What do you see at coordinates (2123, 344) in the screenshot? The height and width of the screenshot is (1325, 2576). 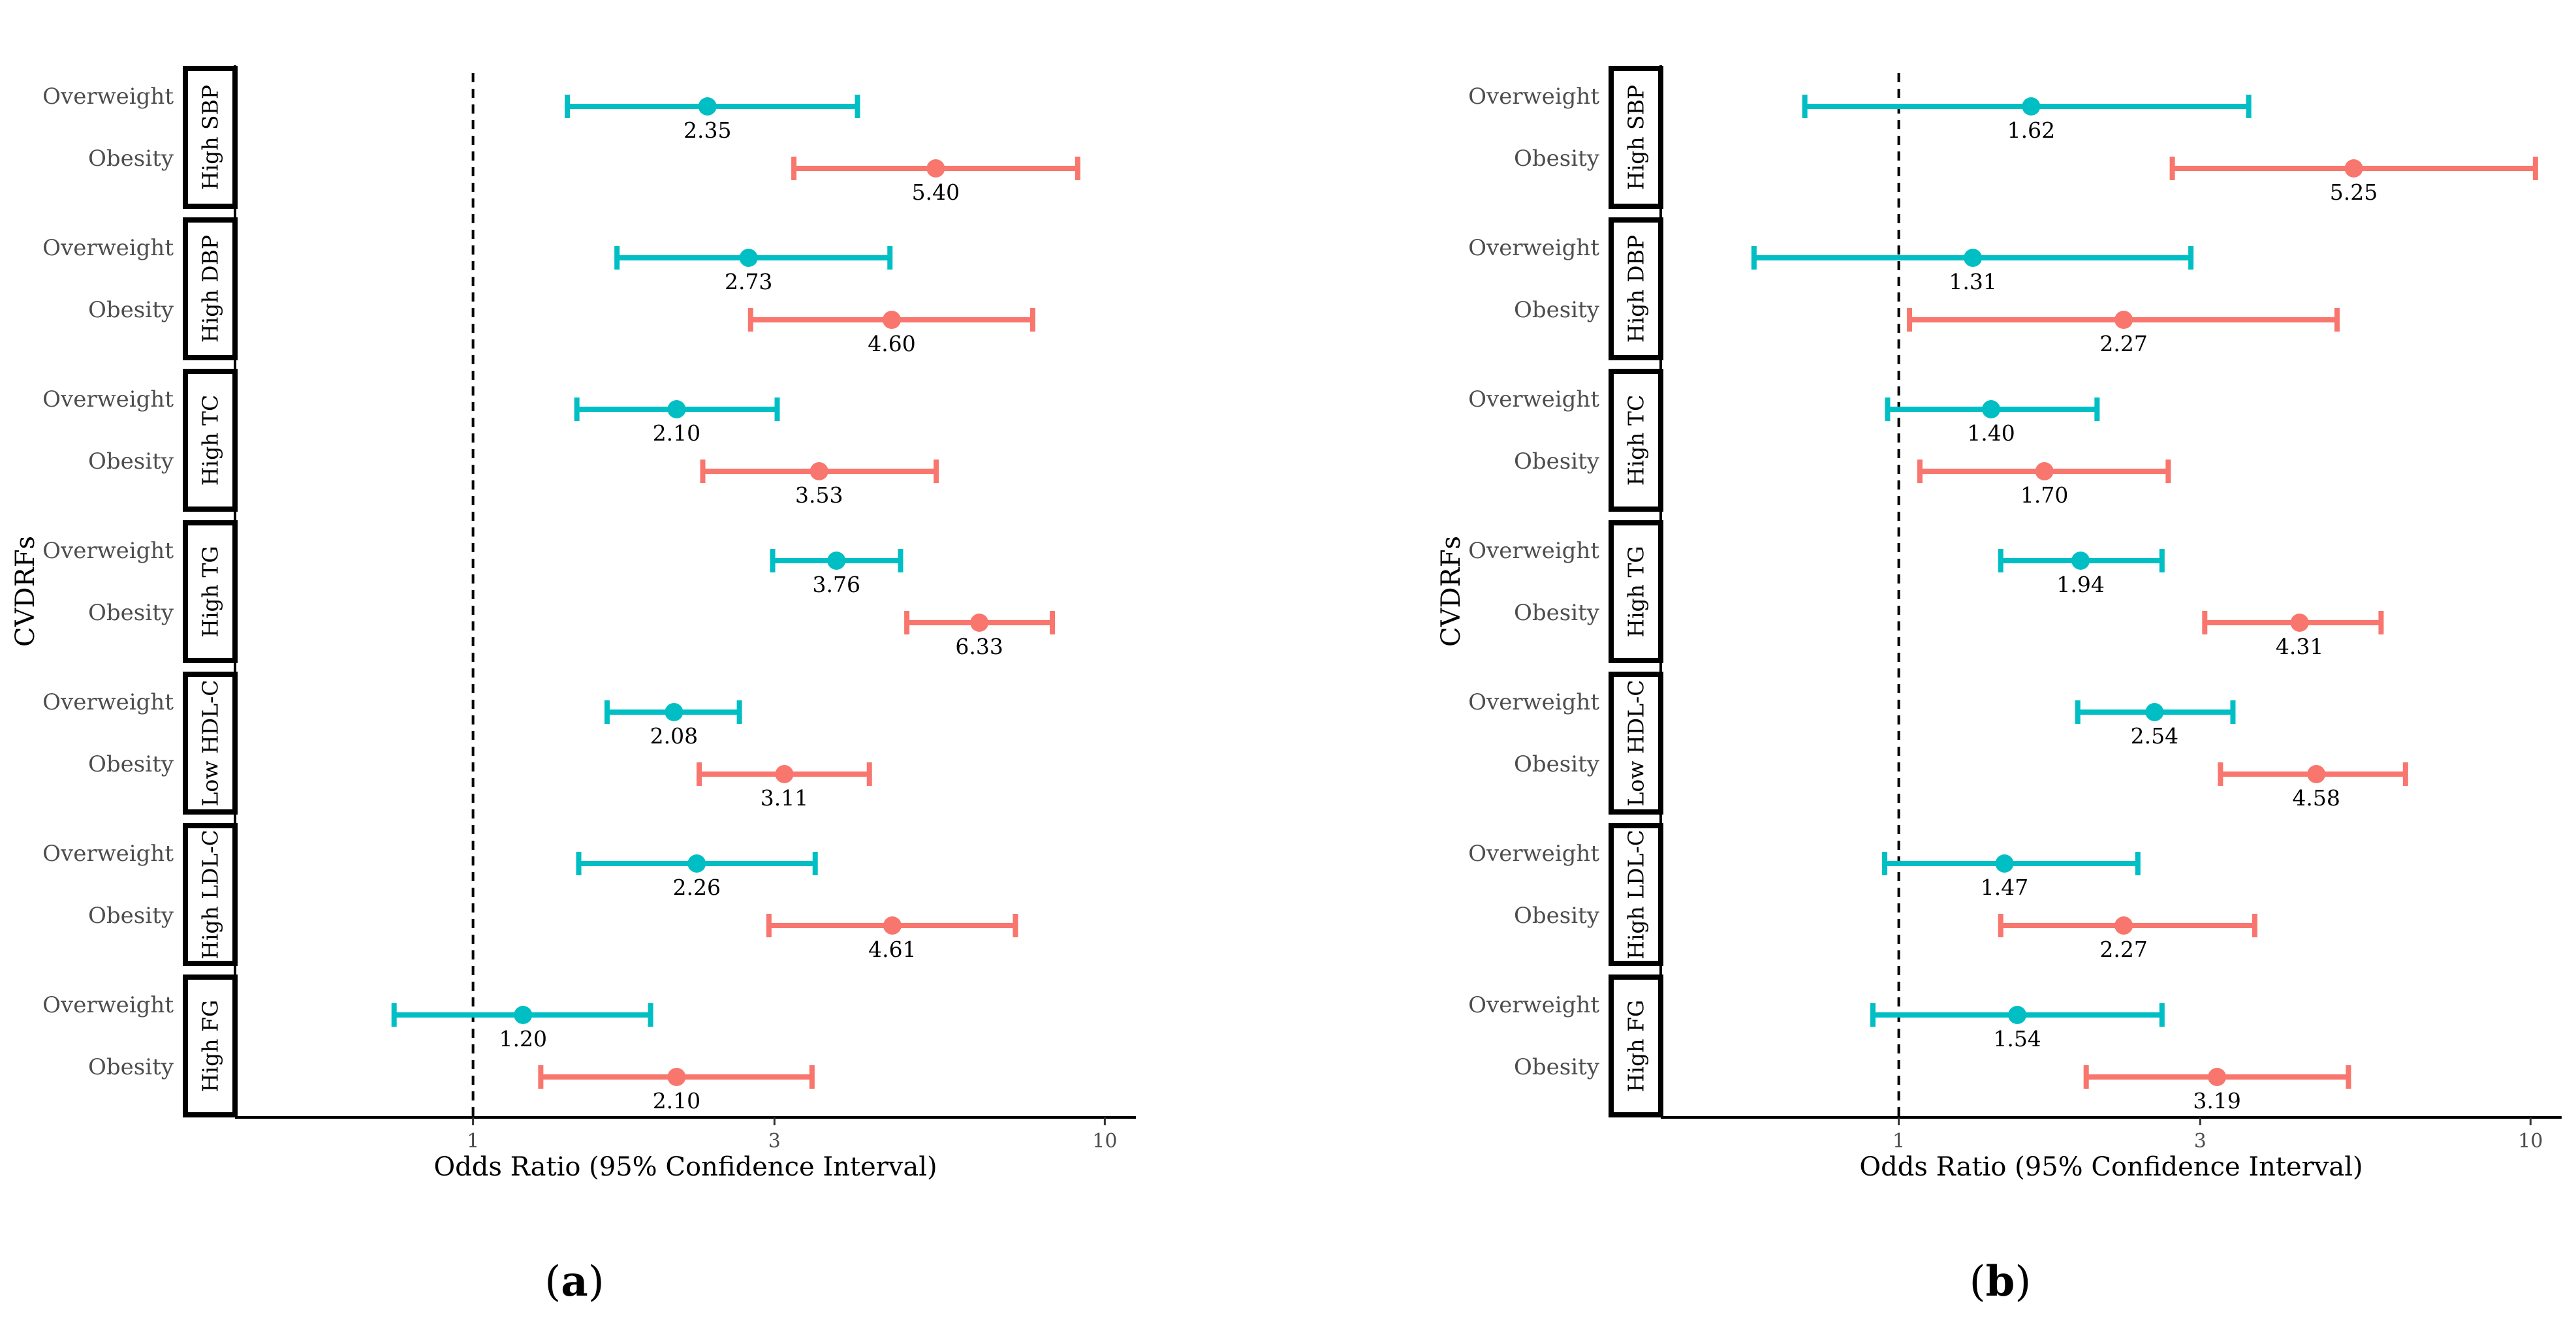 I see `or-value-label: 2.27` at bounding box center [2123, 344].